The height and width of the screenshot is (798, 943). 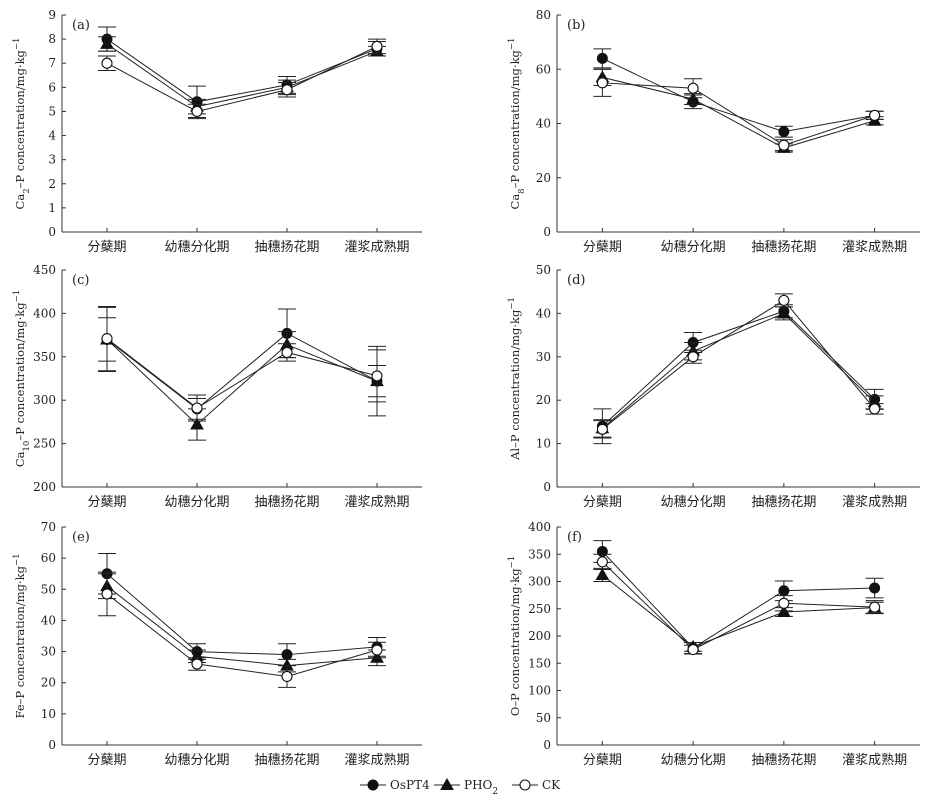 What do you see at coordinates (52, 208) in the screenshot?
I see `y-tick-label: 1` at bounding box center [52, 208].